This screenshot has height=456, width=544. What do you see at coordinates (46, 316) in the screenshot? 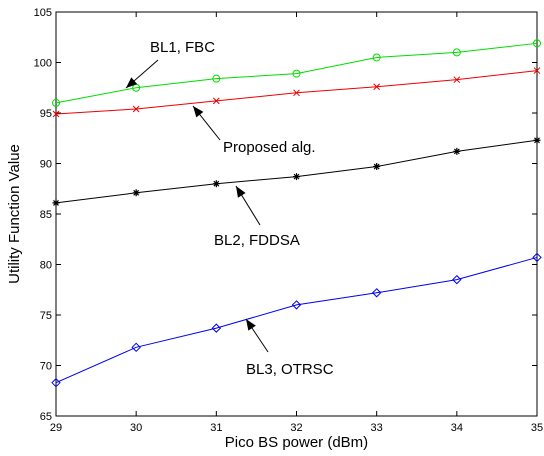
I see `y-tick-label: 75` at bounding box center [46, 316].